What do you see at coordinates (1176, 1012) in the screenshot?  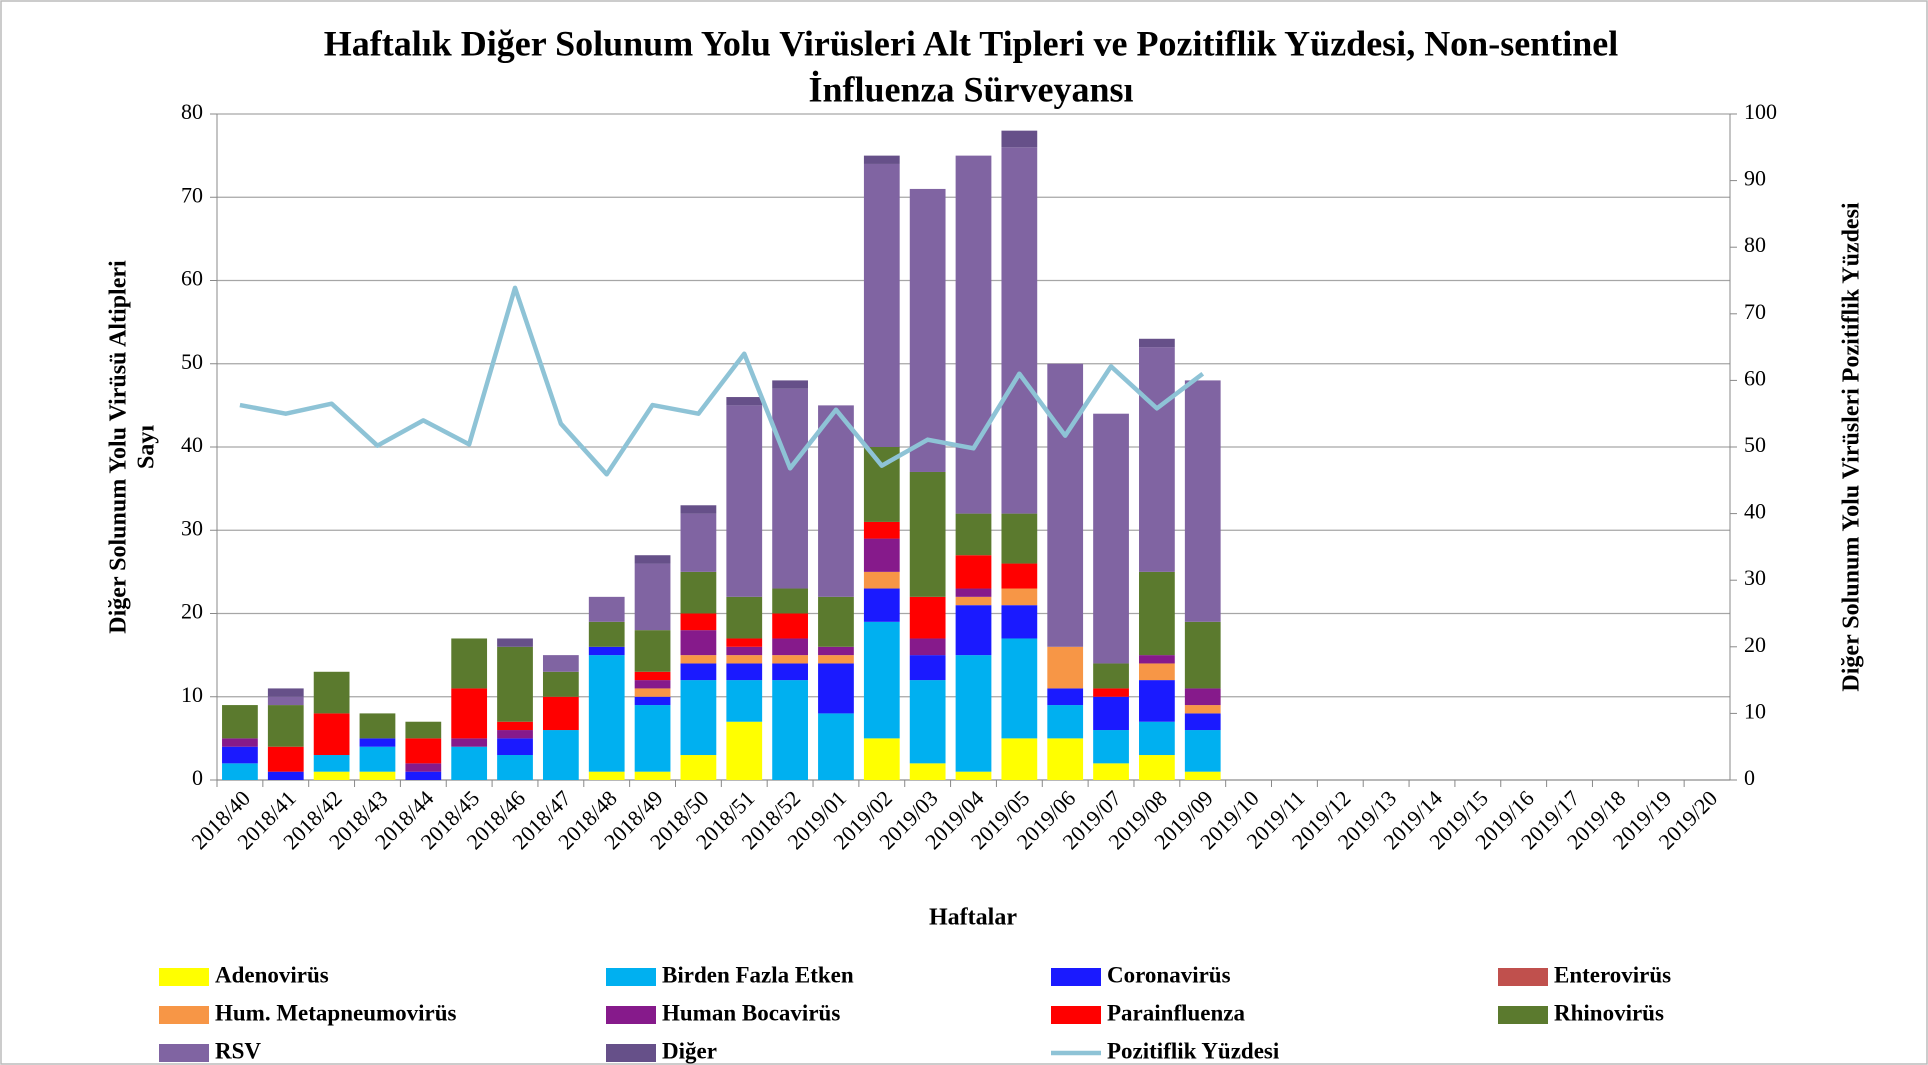 I see `legend-label: Parainfluenza` at bounding box center [1176, 1012].